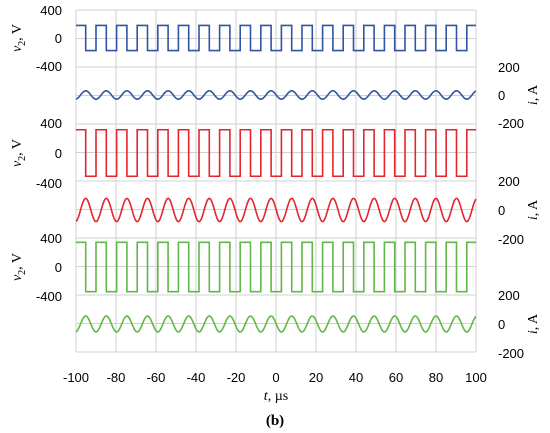 The image size is (550, 433). I want to click on x-tick-label: -100, so click(76, 377).